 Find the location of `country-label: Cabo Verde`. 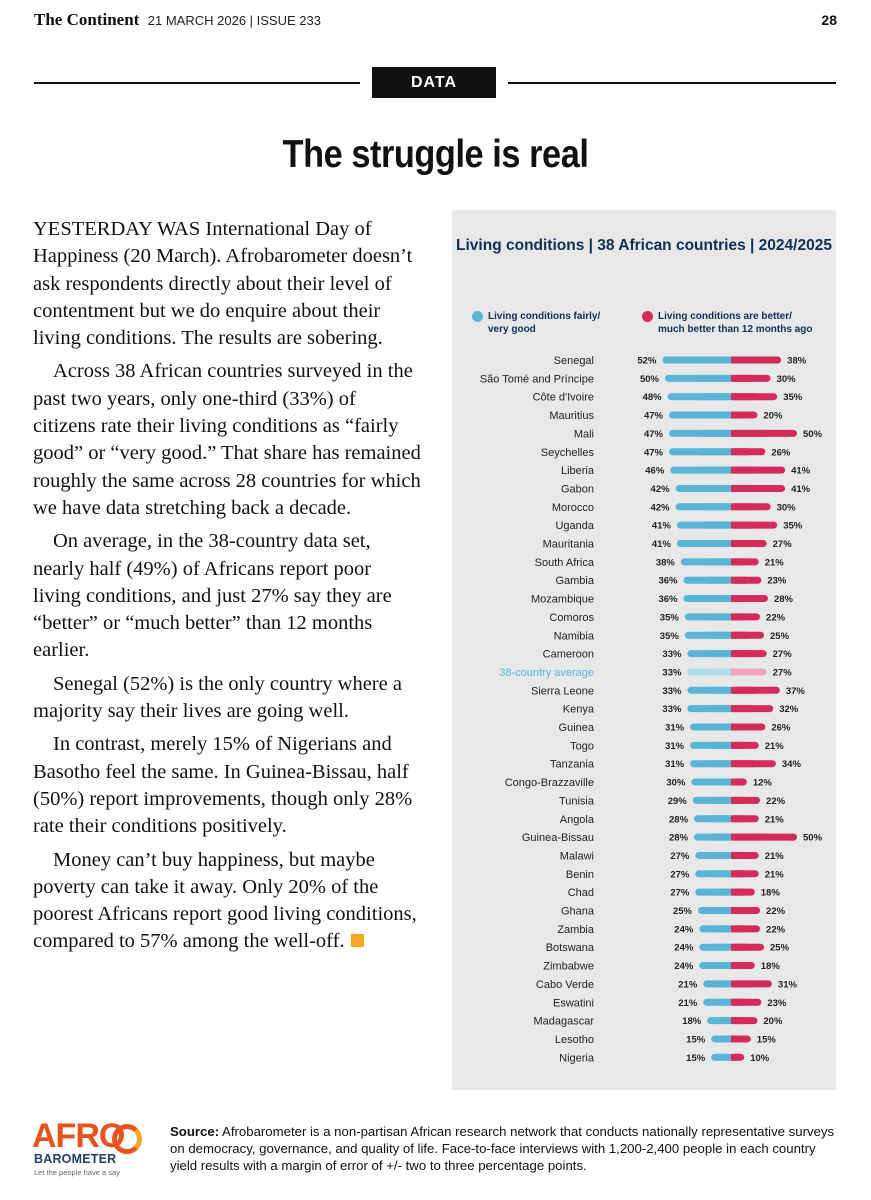

country-label: Cabo Verde is located at coordinates (565, 985).